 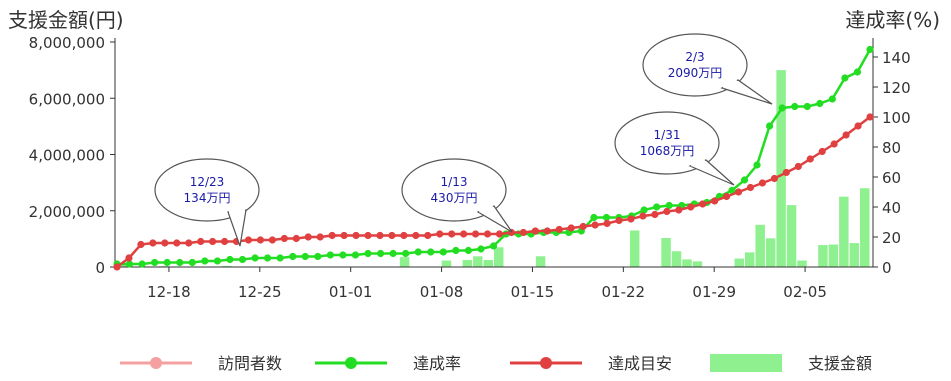 What do you see at coordinates (896, 118) in the screenshot?
I see `right-tick-label: 100` at bounding box center [896, 118].